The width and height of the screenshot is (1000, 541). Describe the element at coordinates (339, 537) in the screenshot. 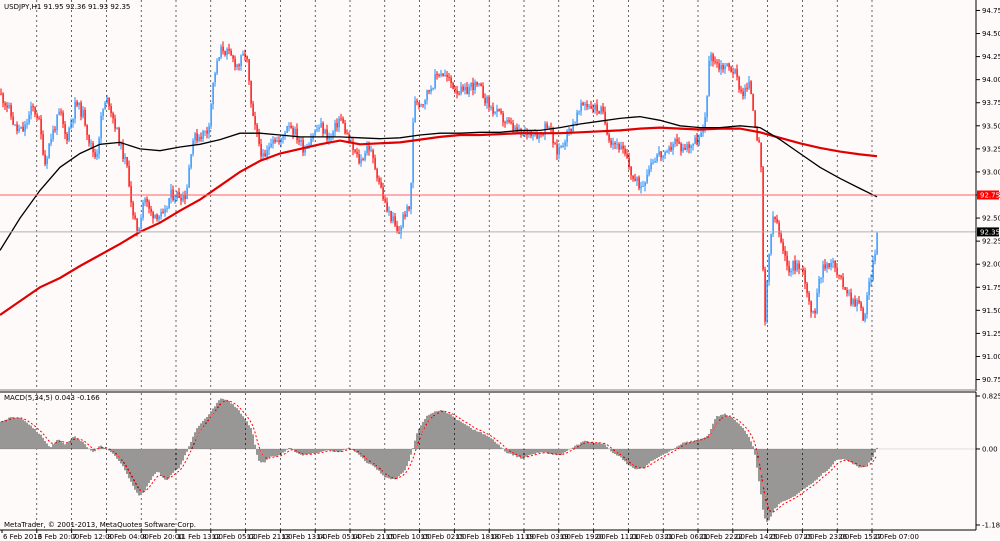

I see `time-tick-label: 14 Feb 05:00` at that location.